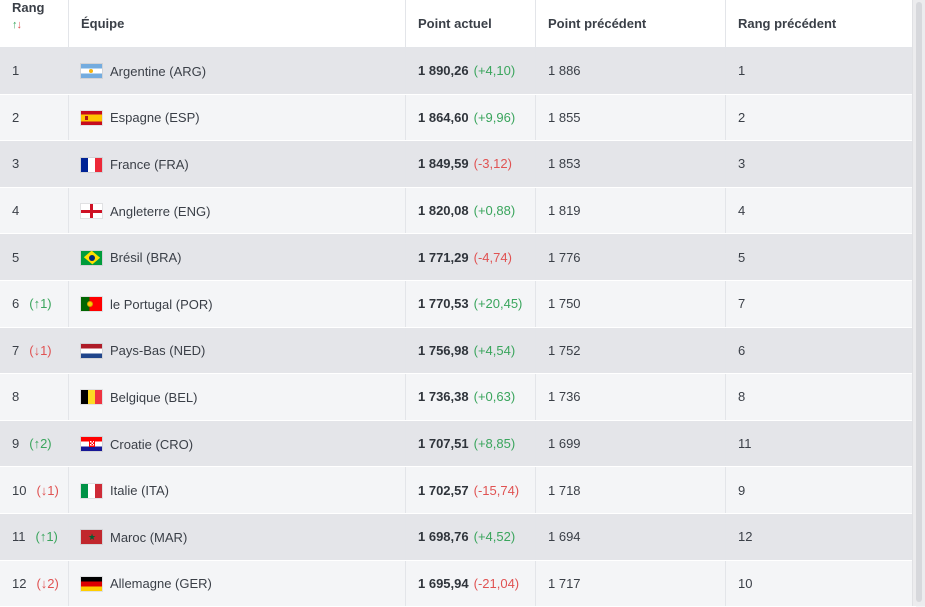 This screenshot has height=607, width=925. Describe the element at coordinates (443, 397) in the screenshot. I see `current-points: 1 736,38` at that location.